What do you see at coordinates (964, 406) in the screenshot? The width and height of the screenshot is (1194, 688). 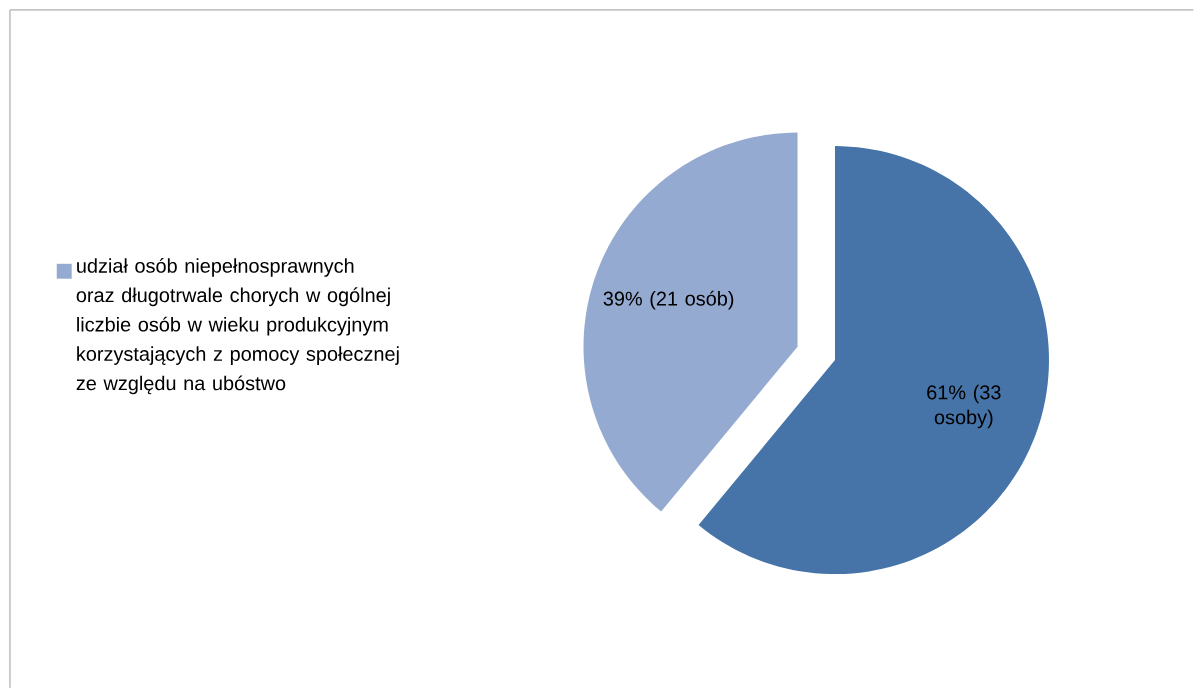 I see `data-label: 61% (33 osoby)` at bounding box center [964, 406].